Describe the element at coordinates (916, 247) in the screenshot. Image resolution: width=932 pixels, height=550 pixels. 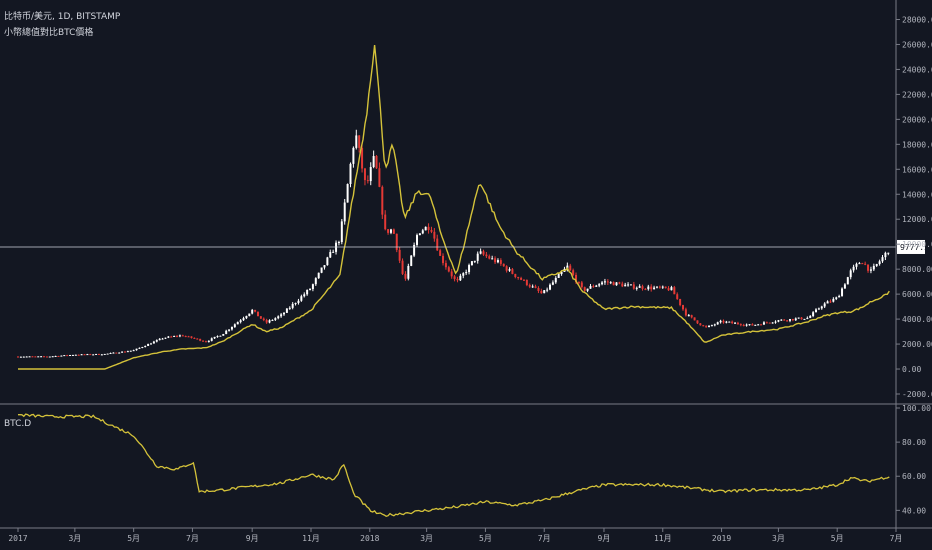
I see `last-price-value: 9777.23` at that location.